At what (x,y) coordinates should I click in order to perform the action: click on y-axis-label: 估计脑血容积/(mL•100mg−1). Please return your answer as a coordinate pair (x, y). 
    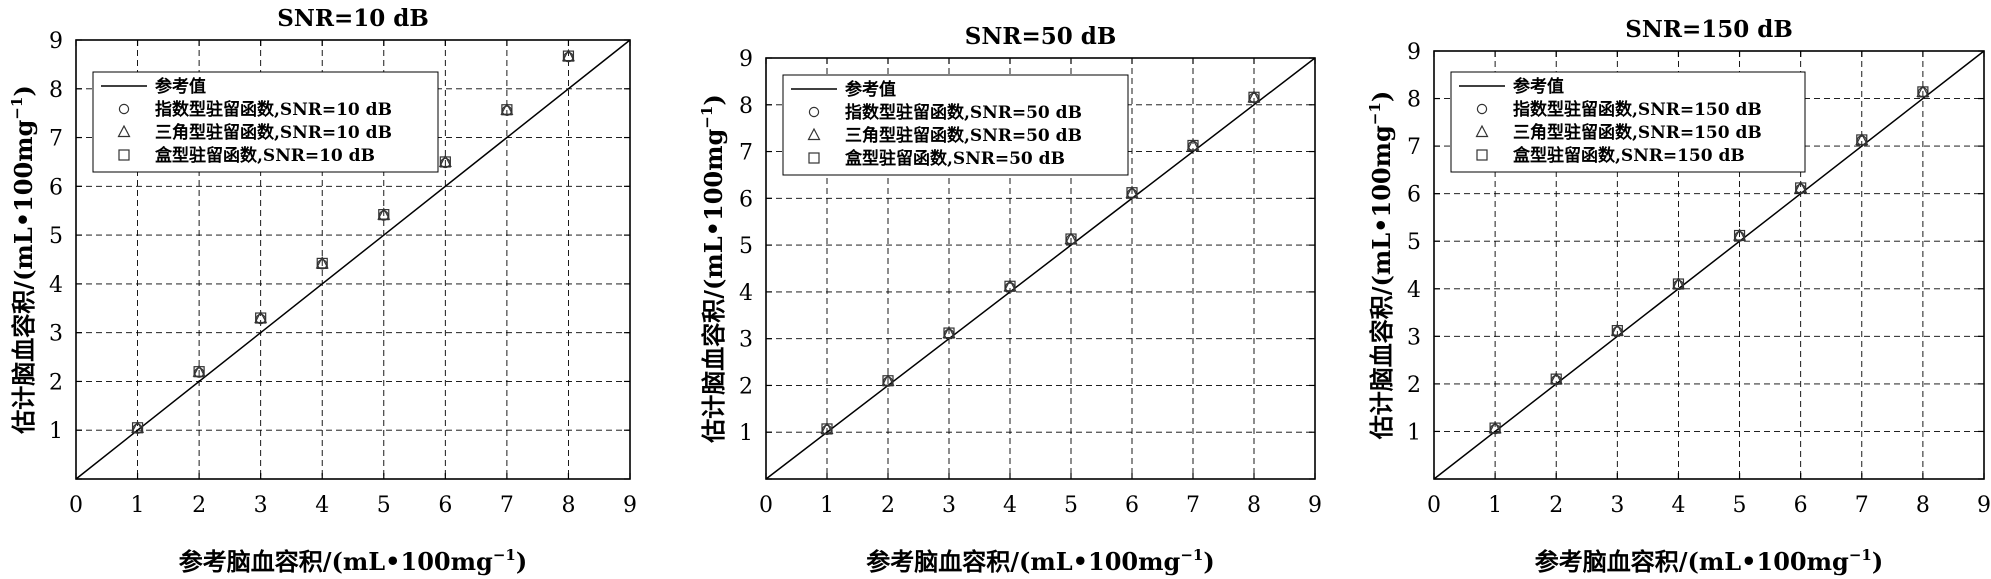
    Looking at the image, I should click on (1381, 265).